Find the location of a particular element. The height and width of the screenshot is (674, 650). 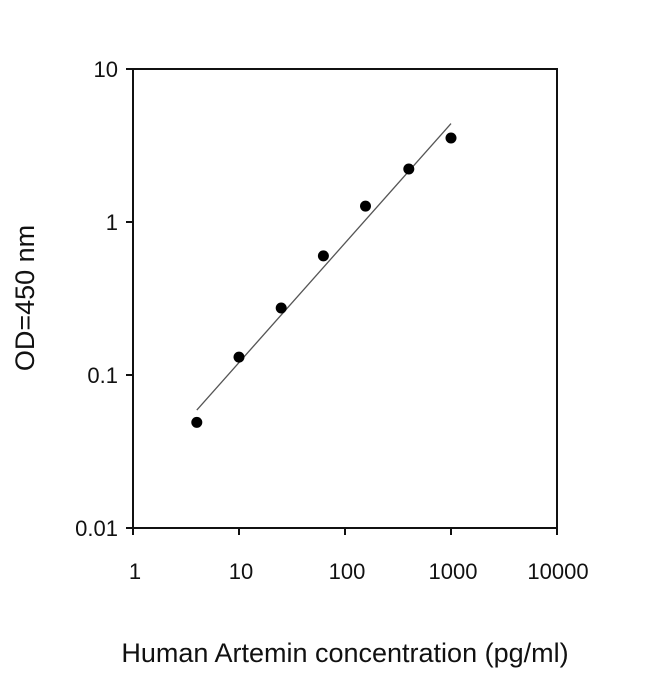

y-axis-labels: 10 1 0.1 0.01 is located at coordinates (96, 299).